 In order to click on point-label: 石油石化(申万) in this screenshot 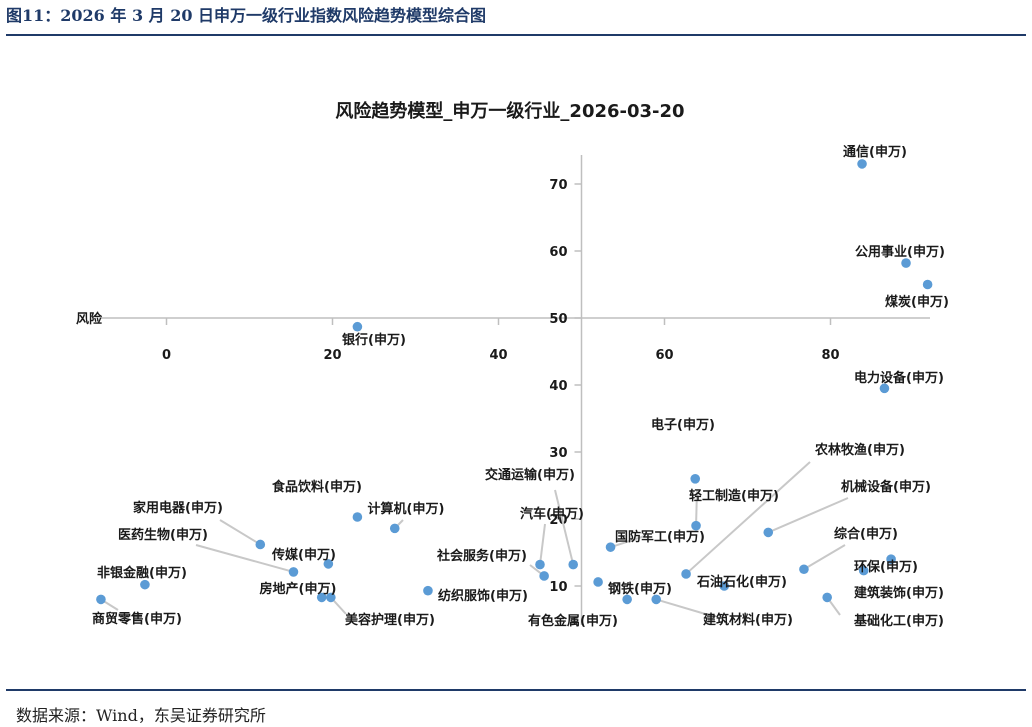, I will do `click(741, 582)`.